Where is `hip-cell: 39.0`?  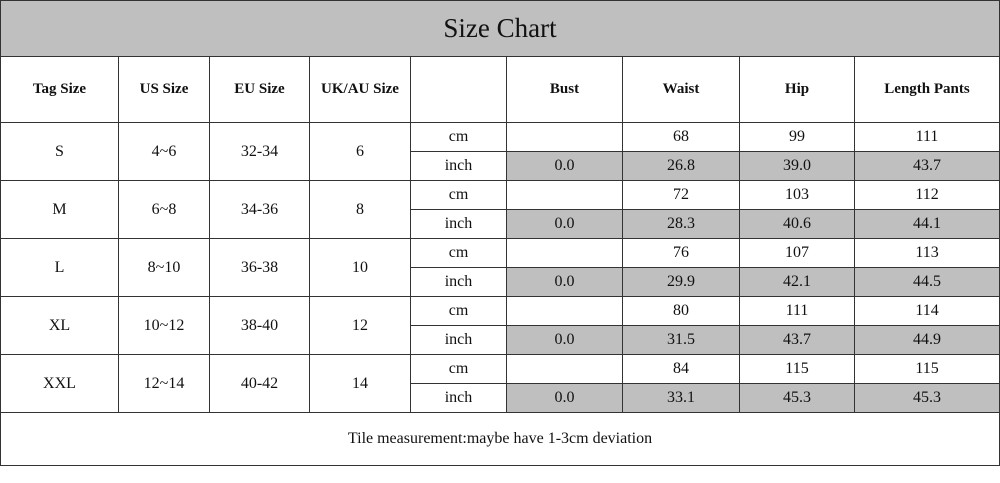
hip-cell: 39.0 is located at coordinates (797, 166).